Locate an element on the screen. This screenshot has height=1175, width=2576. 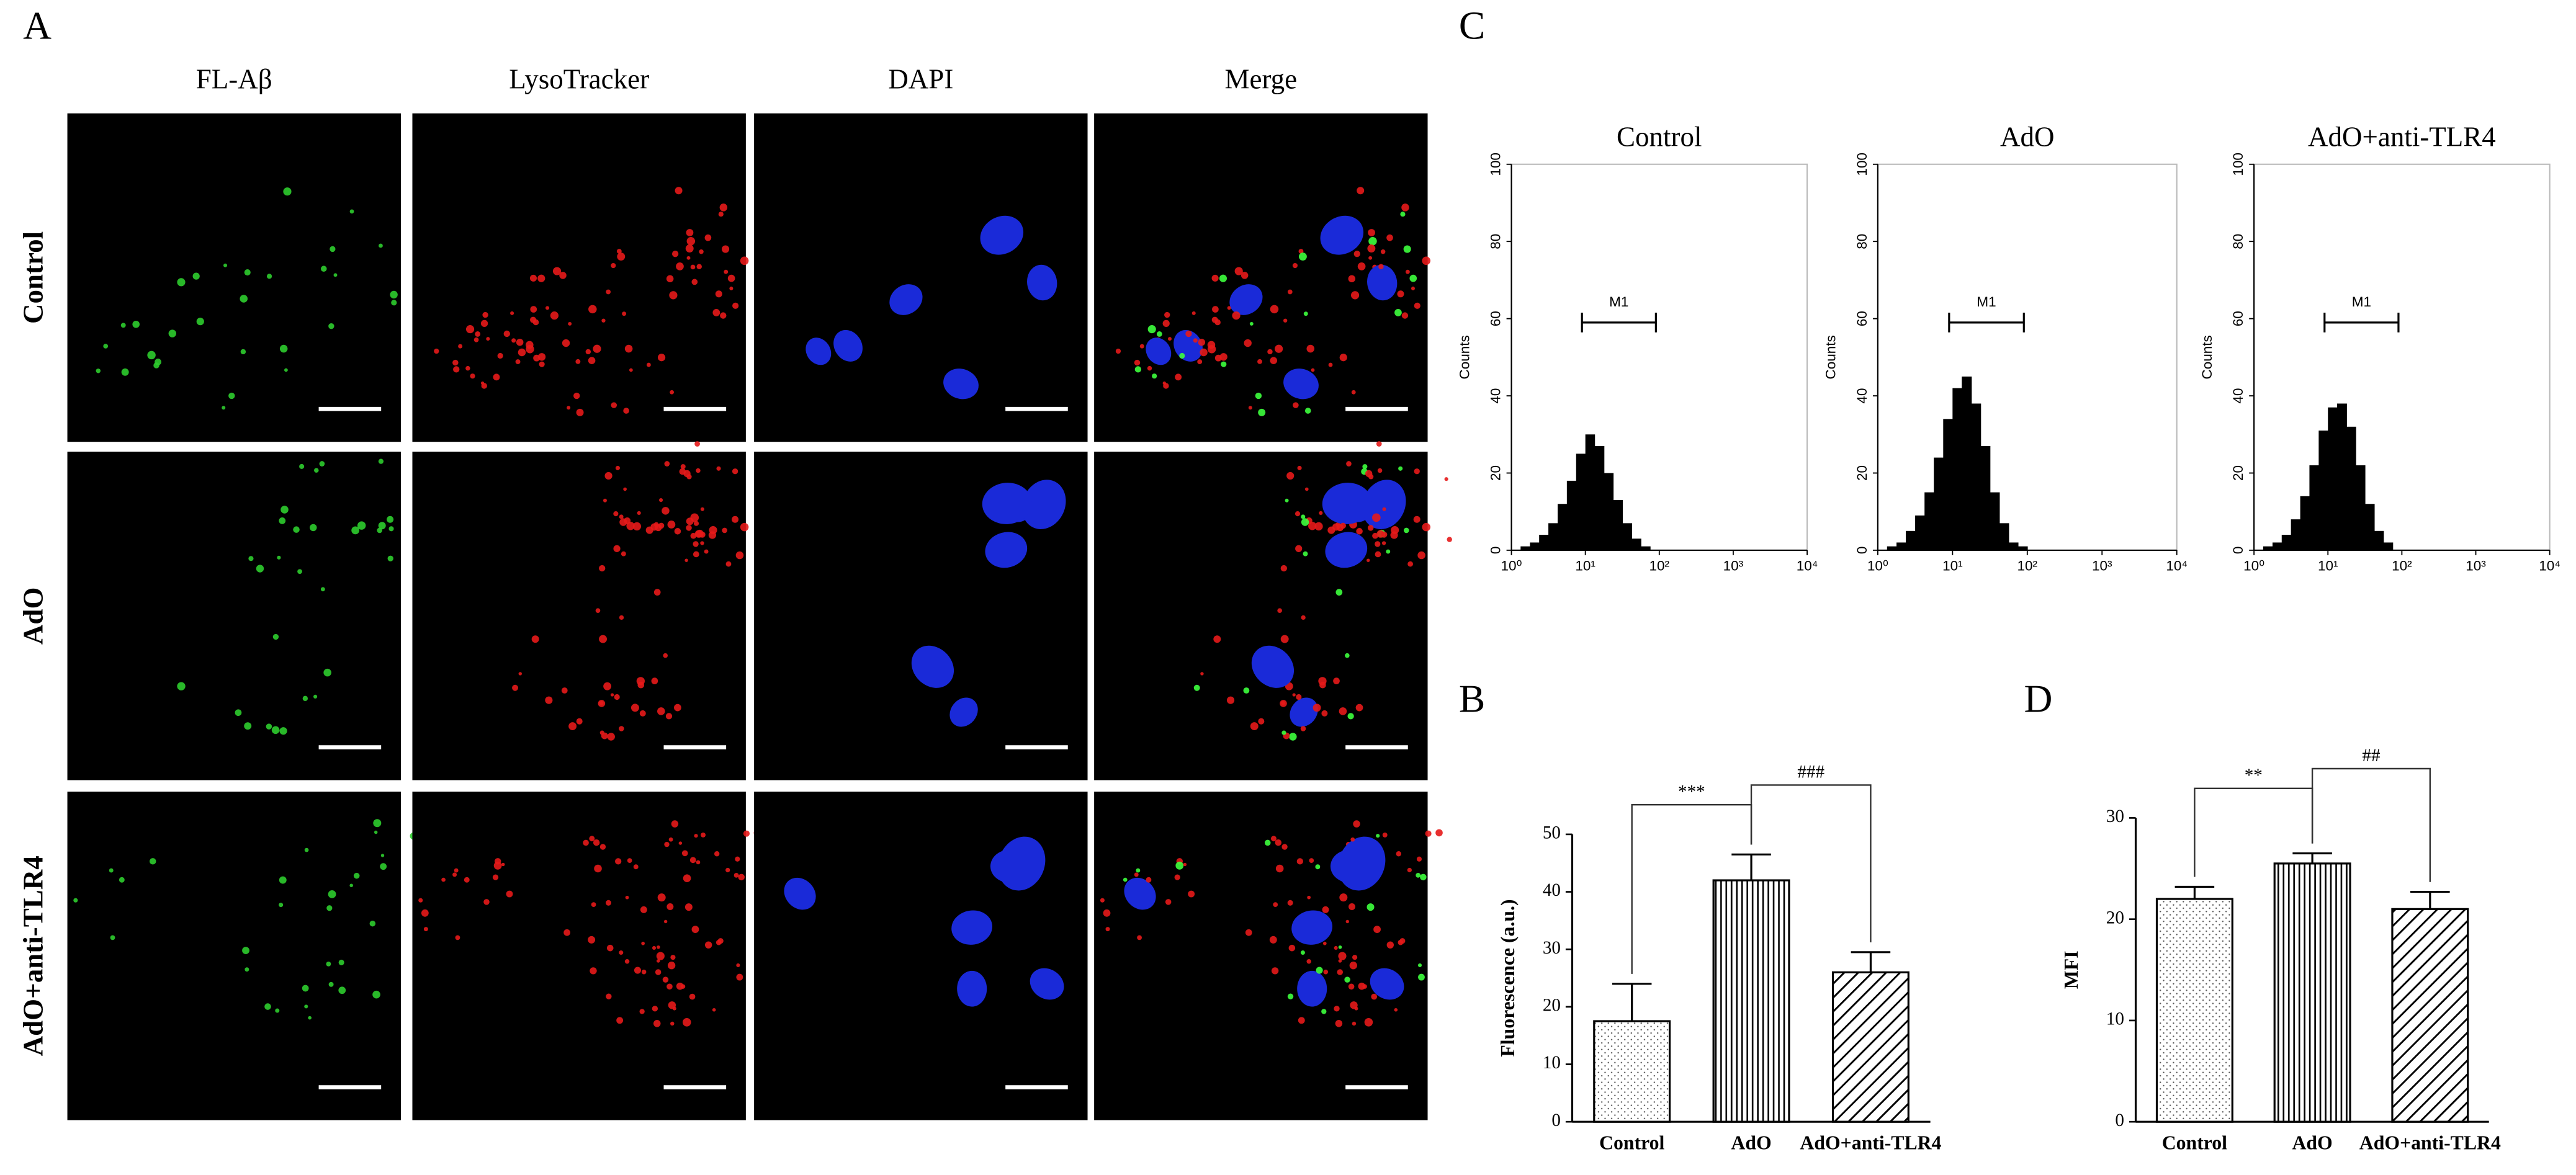
panel-label: C is located at coordinates (1472, 25).